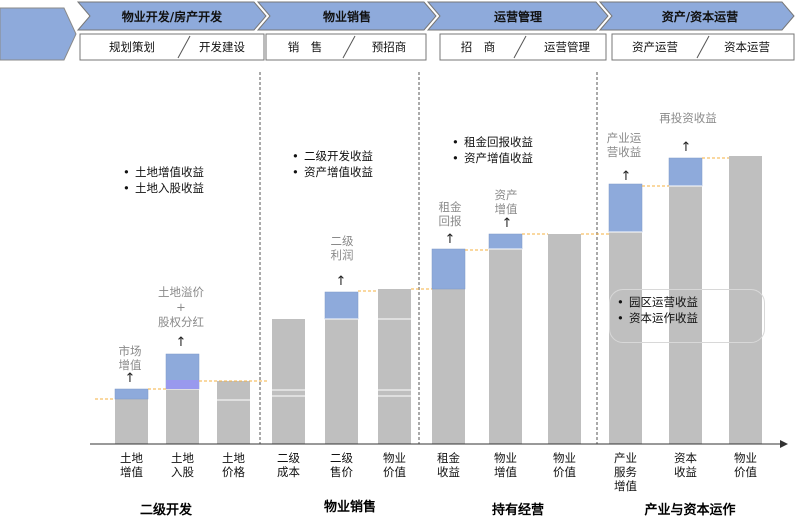  What do you see at coordinates (338, 156) in the screenshot?
I see `note-sales-1: 二级开发收益` at bounding box center [338, 156].